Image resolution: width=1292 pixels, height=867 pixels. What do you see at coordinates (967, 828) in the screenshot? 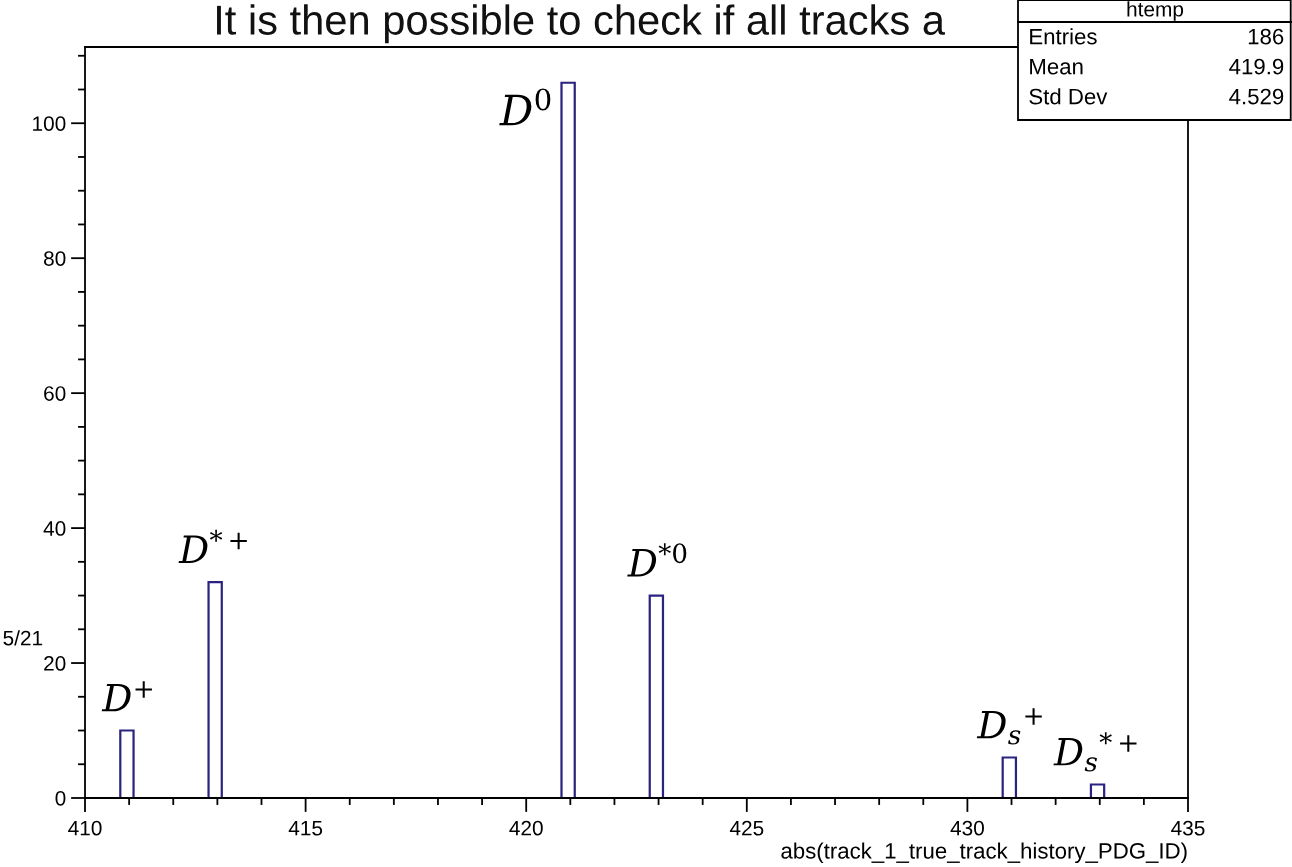
I see `x-tick-label: 430` at bounding box center [967, 828].